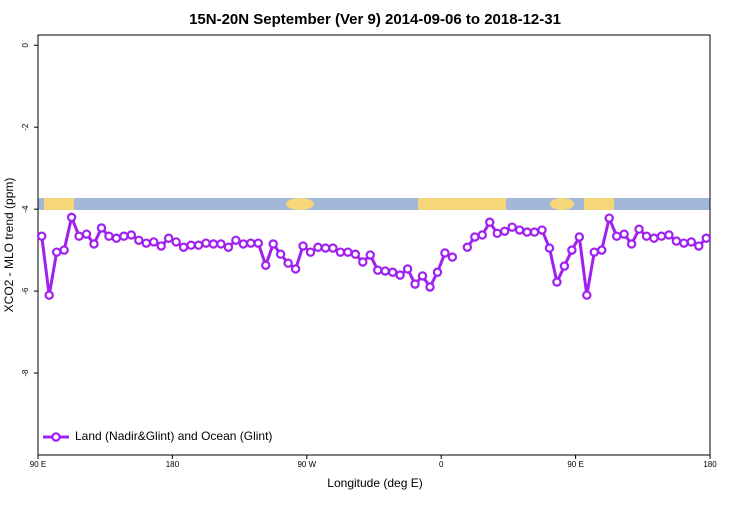  What do you see at coordinates (306, 464) in the screenshot?
I see `x-tick-label: 90 W` at bounding box center [306, 464].